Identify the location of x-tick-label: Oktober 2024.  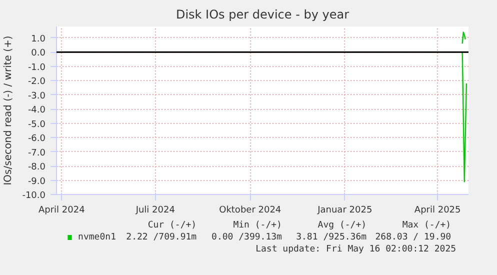
(250, 211).